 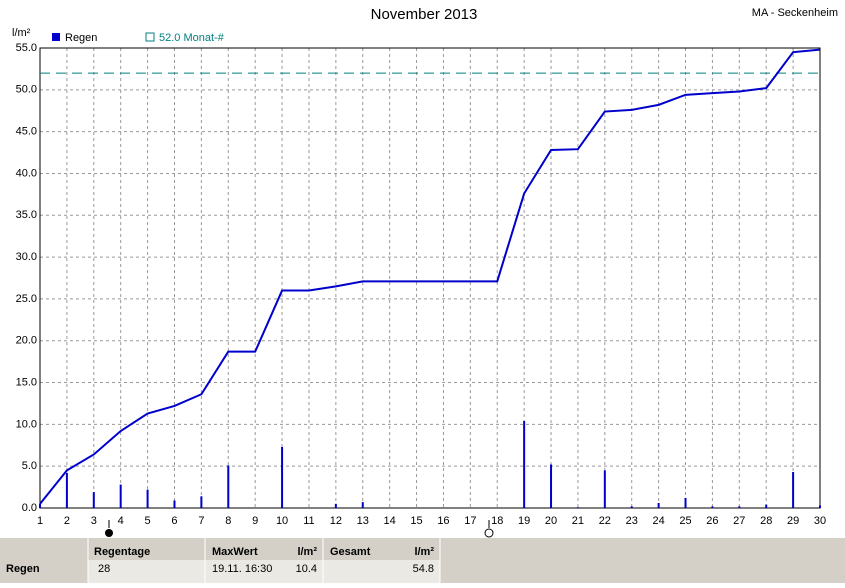 What do you see at coordinates (26, 299) in the screenshot?
I see `y-tick-label: 25.0` at bounding box center [26, 299].